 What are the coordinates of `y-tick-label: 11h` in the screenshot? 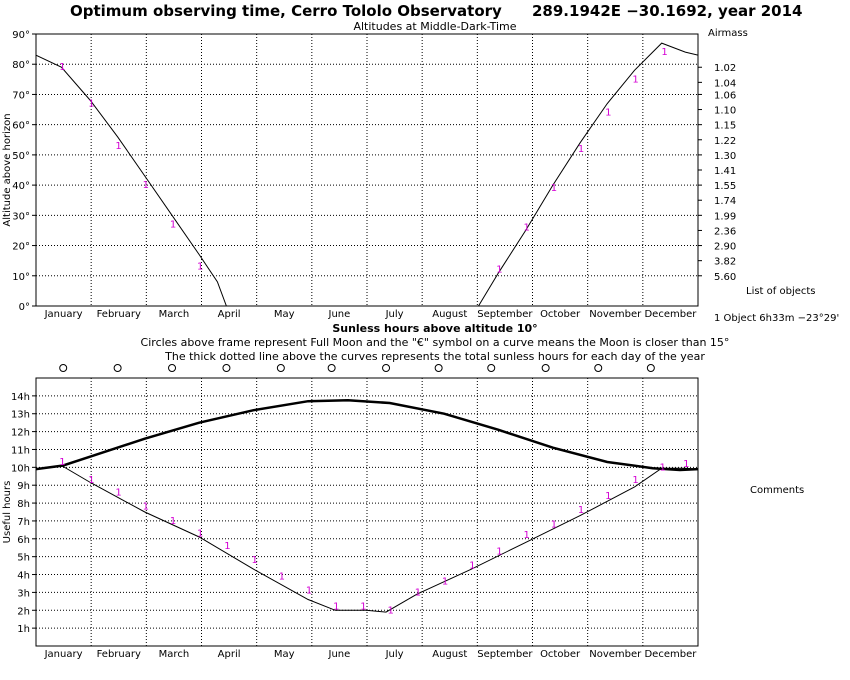 It's located at (20, 450).